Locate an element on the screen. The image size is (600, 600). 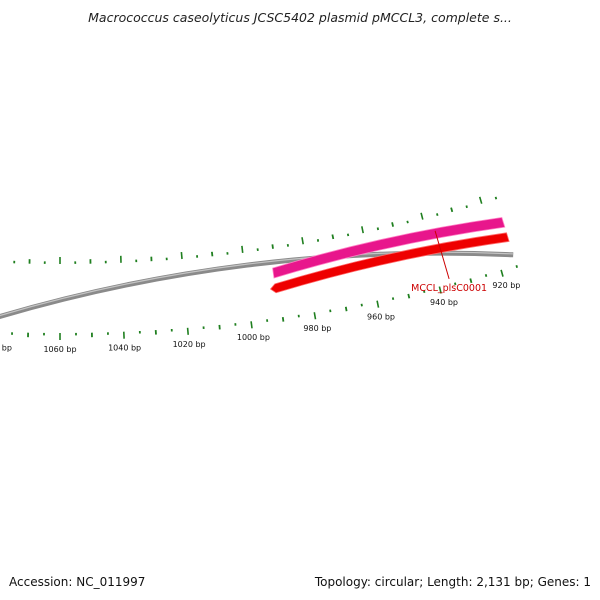
outer-tick-ring is located at coordinates (264, 302).